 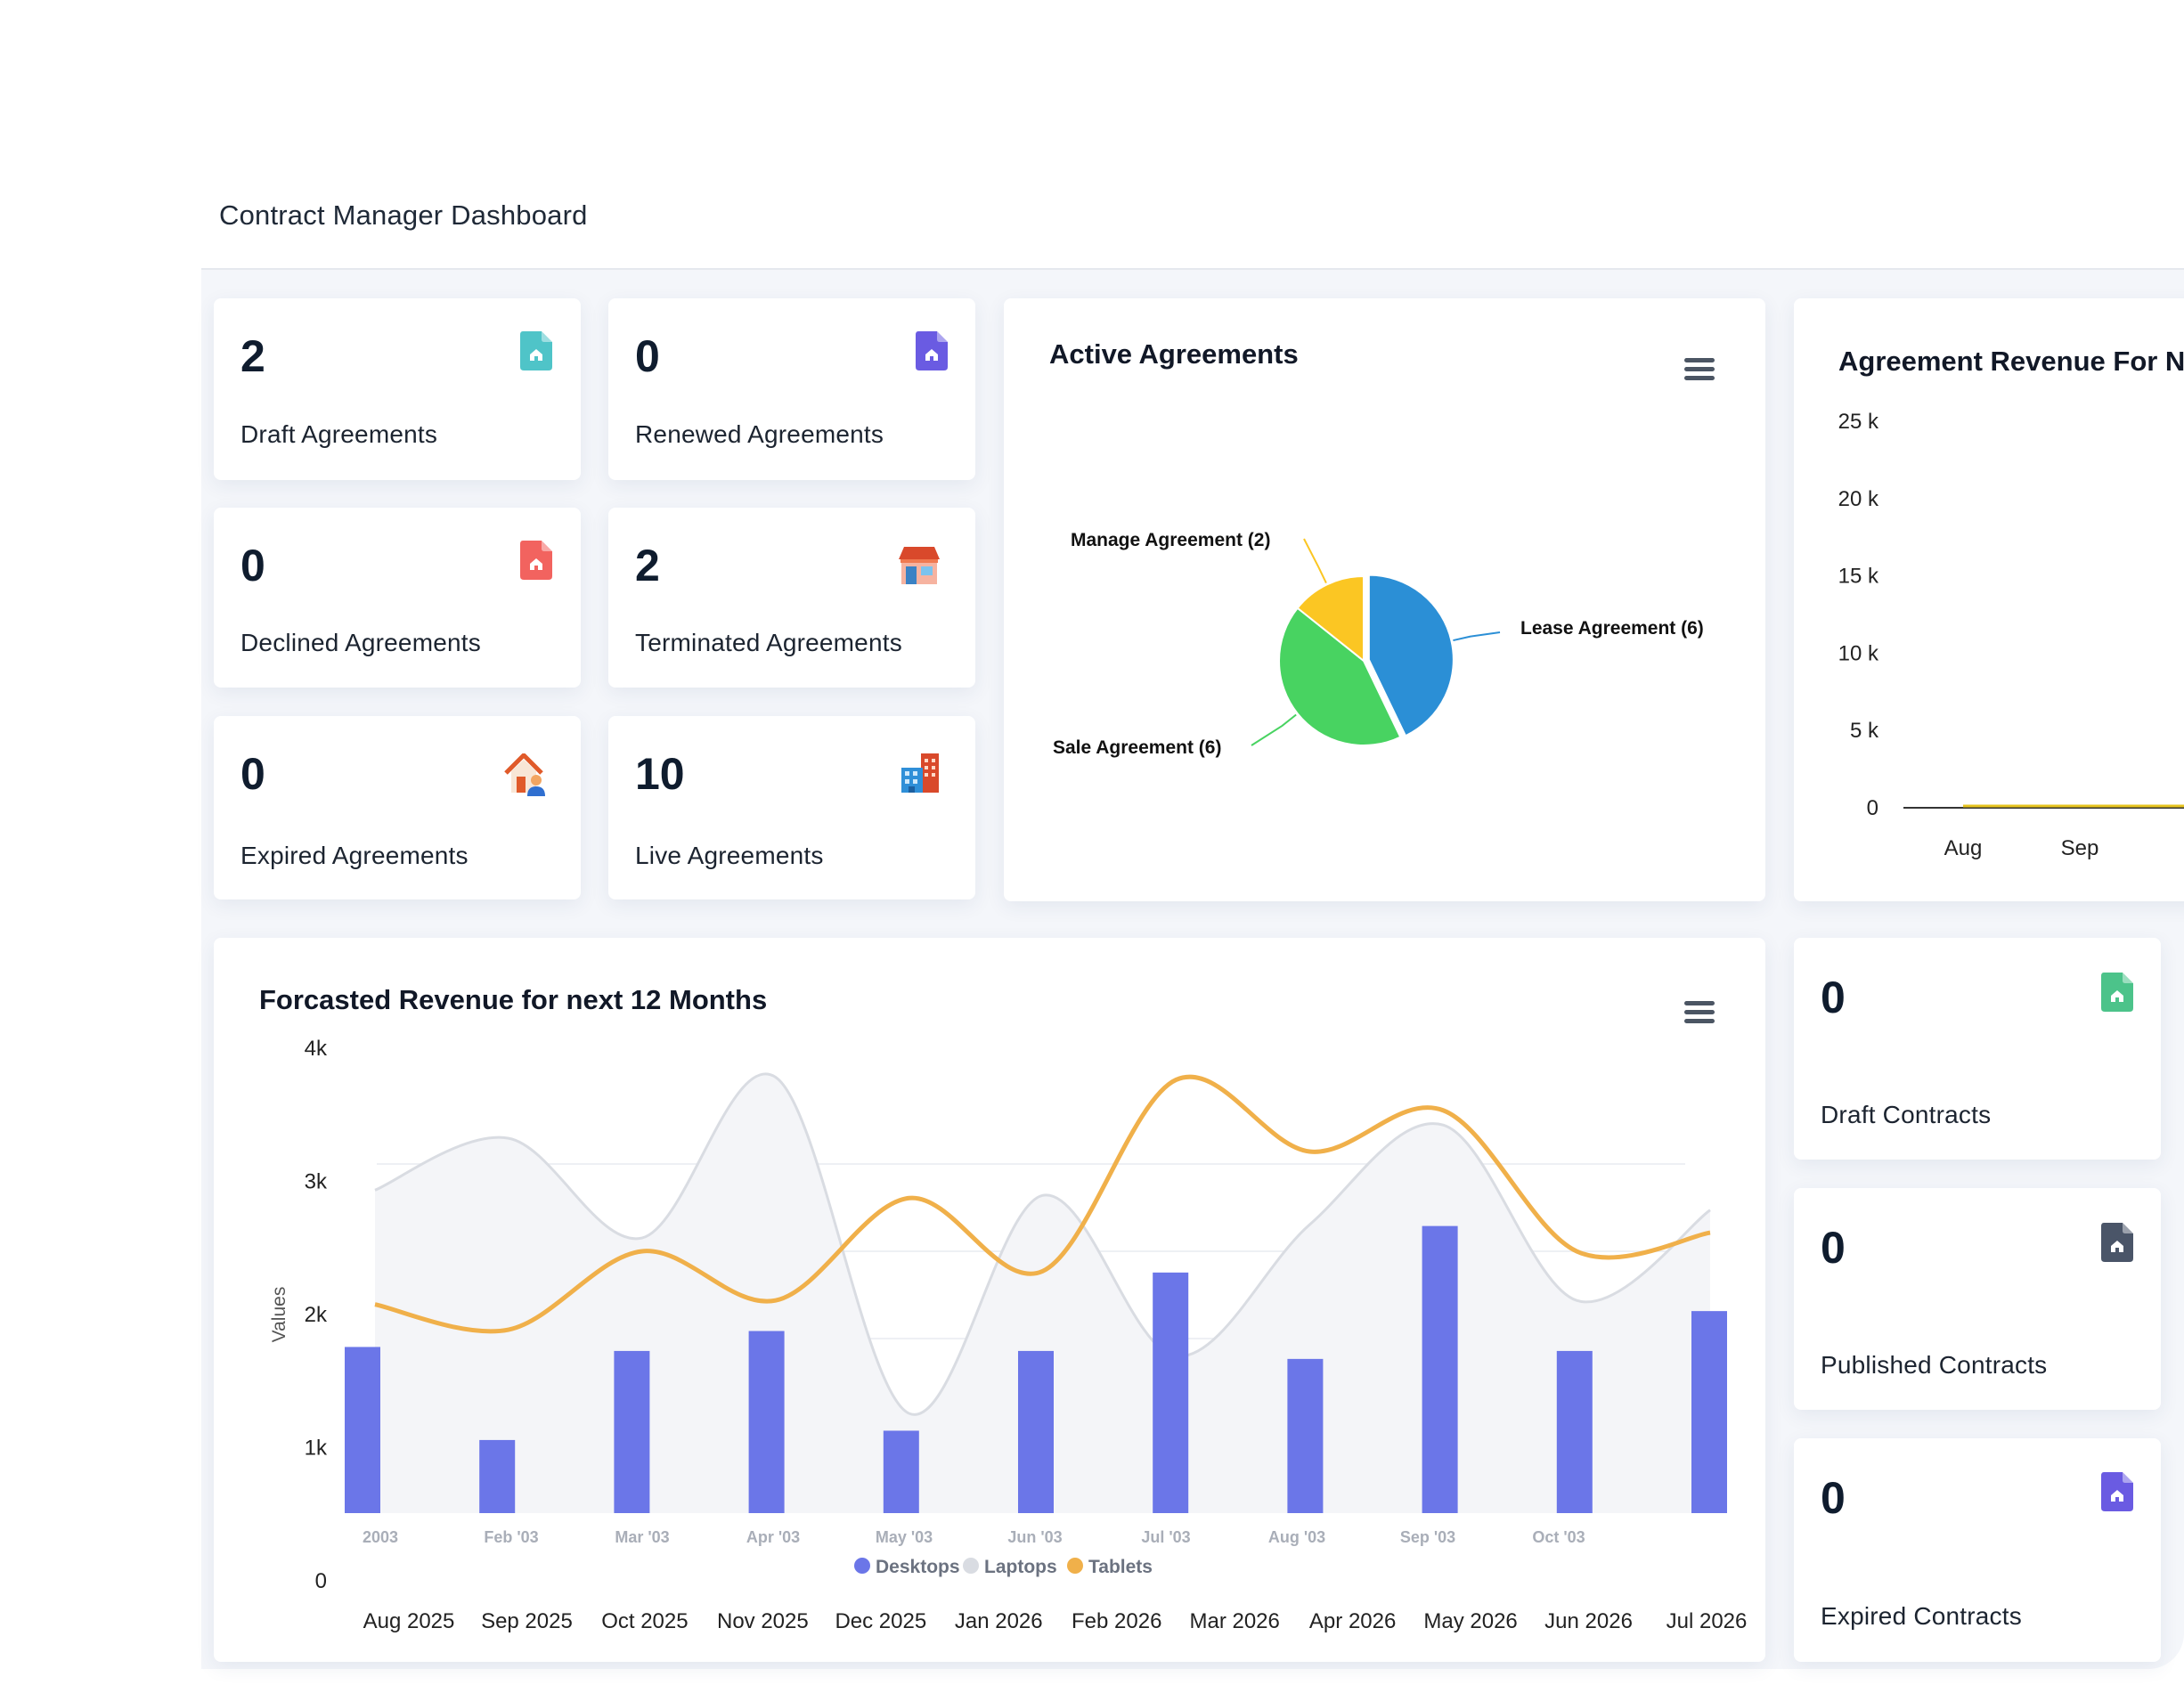 What do you see at coordinates (2011, 635) in the screenshot?
I see `agreement-revenue-line-chart: 25 k 20 k 15 k 10 k 5 k 0 Aug Sep` at bounding box center [2011, 635].